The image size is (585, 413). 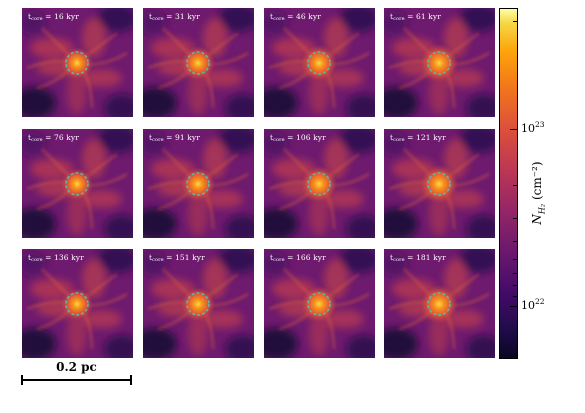 I want to click on panel-7: tcore = 106 kyr, so click(x=319, y=183).